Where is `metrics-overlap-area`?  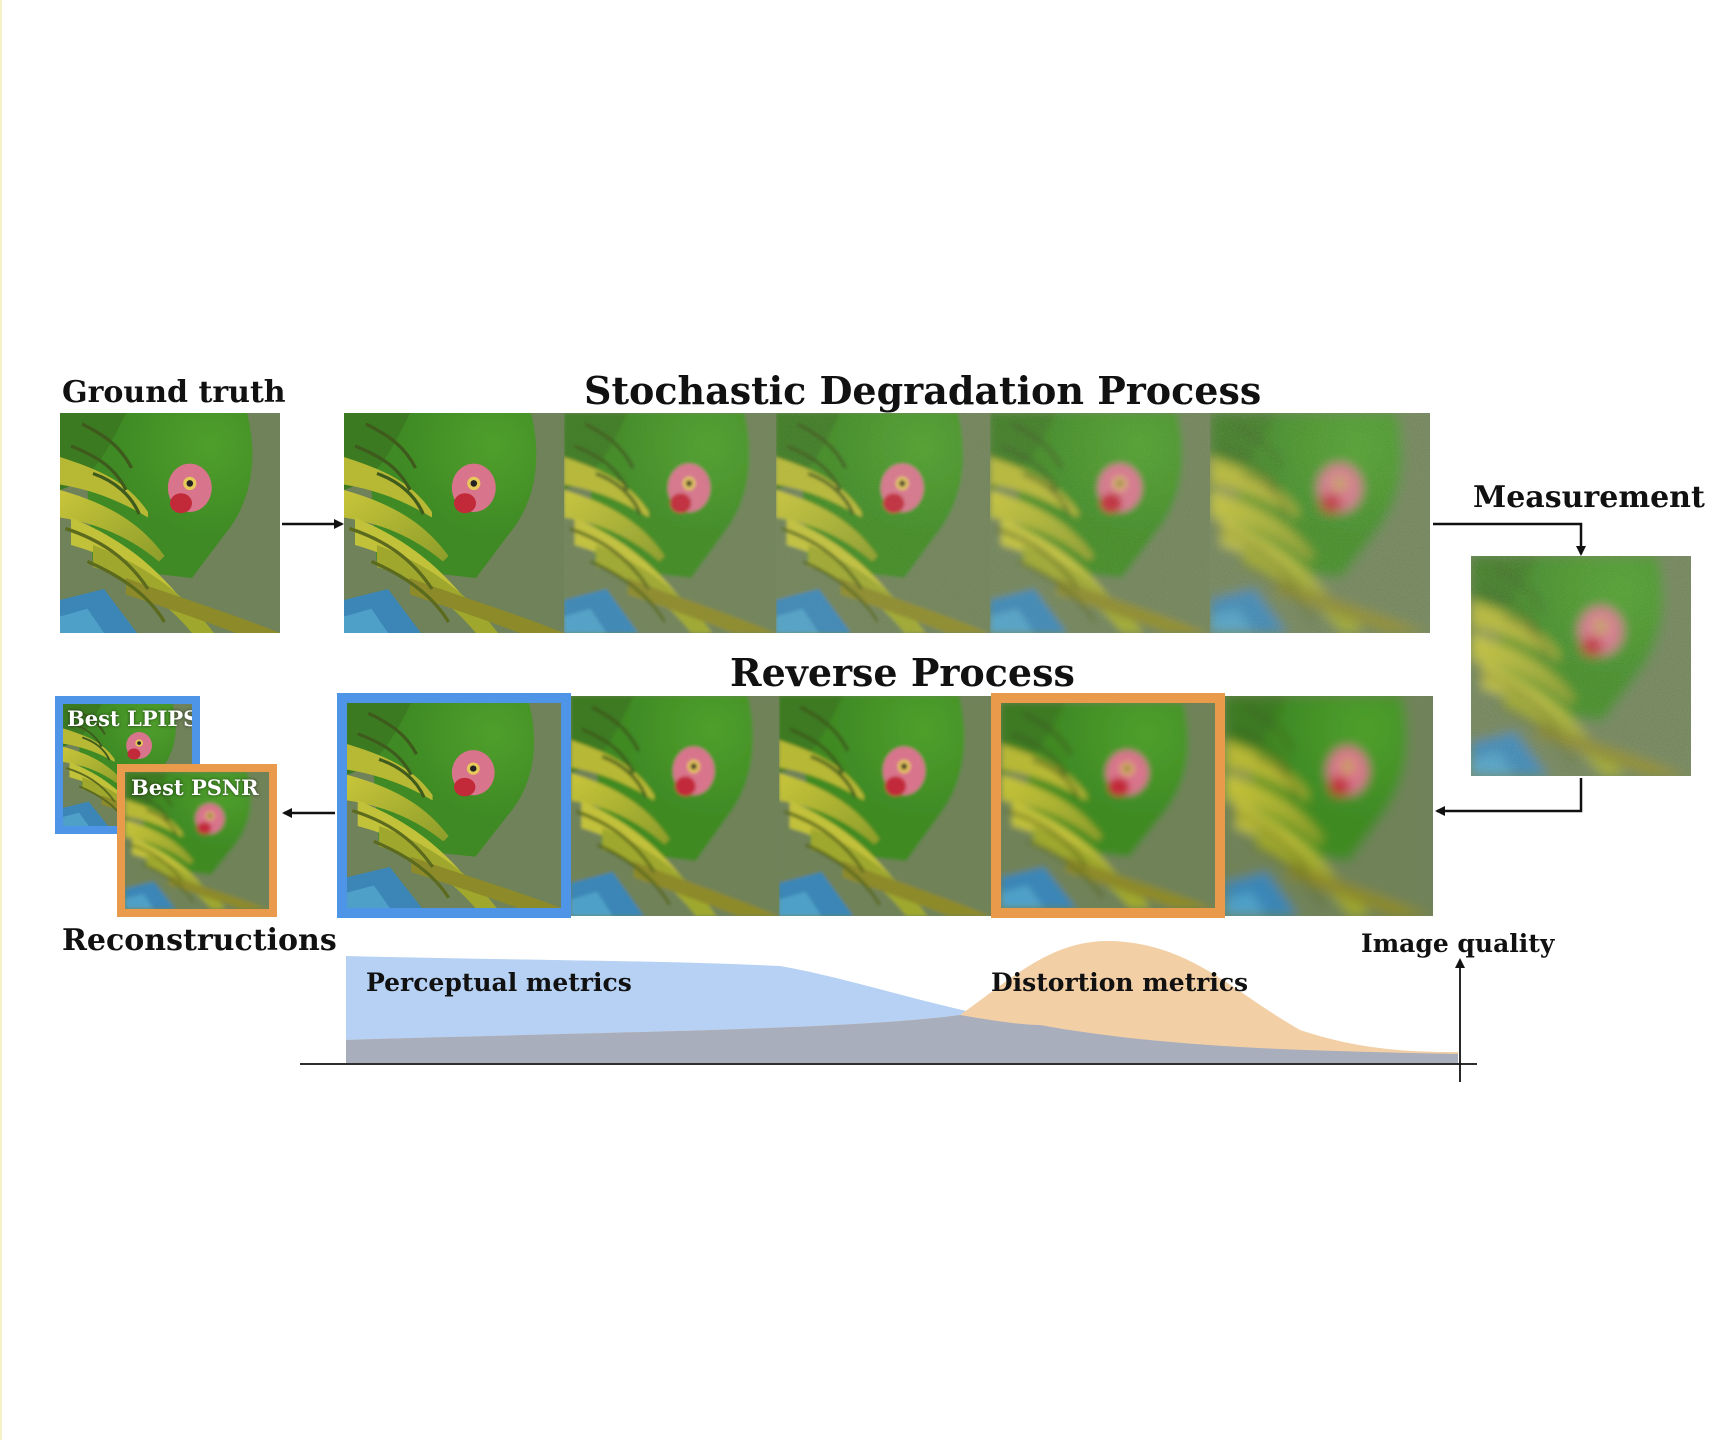
metrics-overlap-area is located at coordinates (902, 1039).